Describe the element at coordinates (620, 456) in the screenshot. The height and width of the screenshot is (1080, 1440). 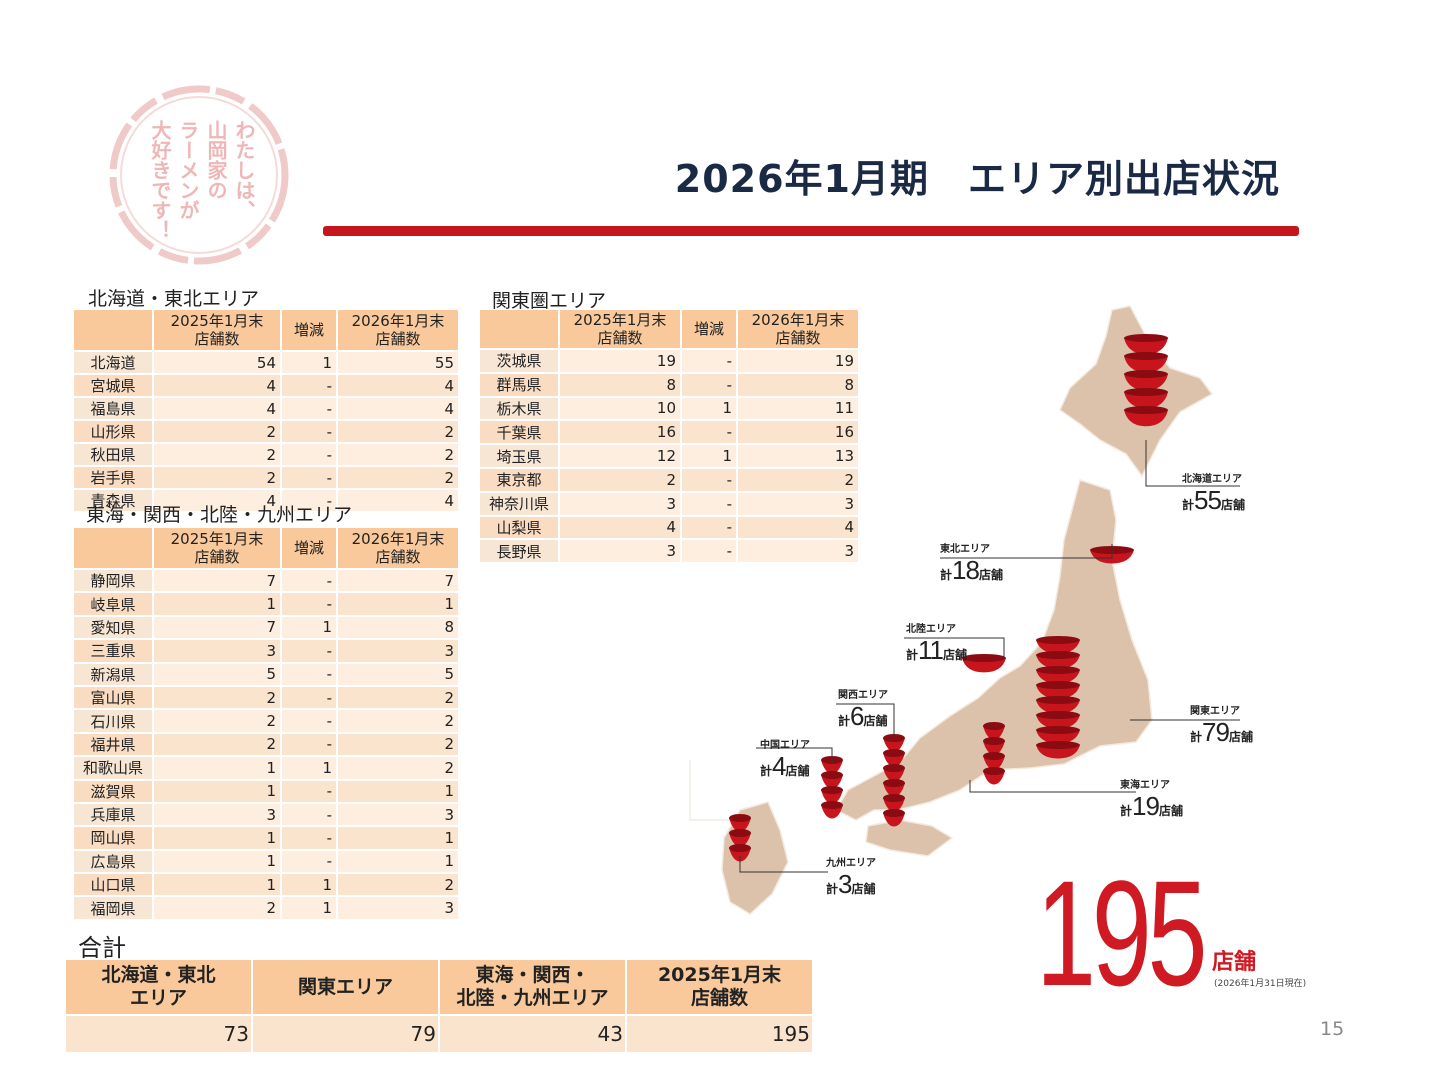
I see `cell-prev: 12` at that location.